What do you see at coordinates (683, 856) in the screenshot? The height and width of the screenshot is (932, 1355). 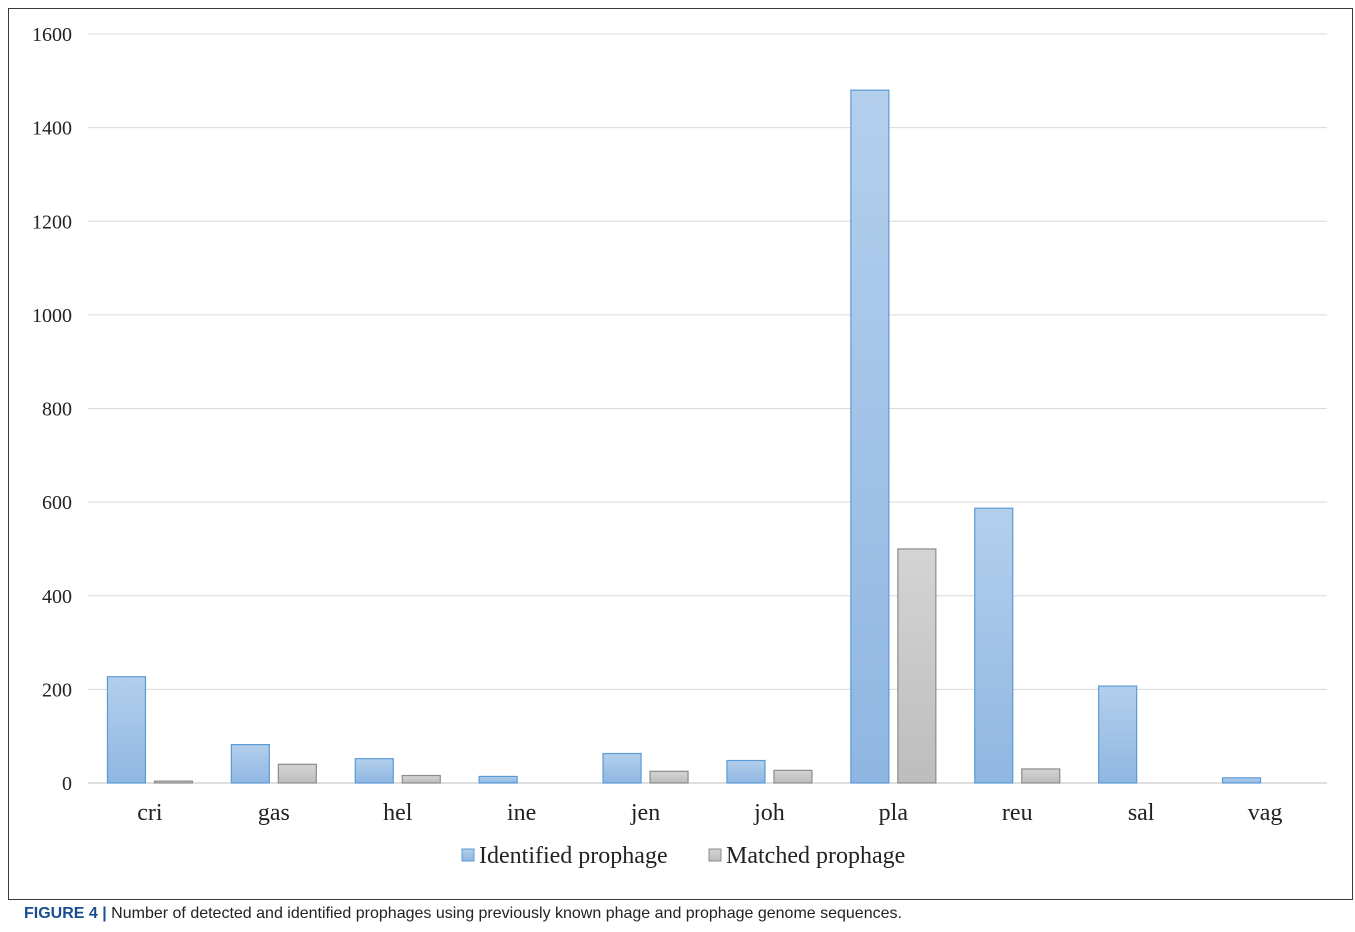 I see `legend: Identified prophage Matched prophage` at bounding box center [683, 856].